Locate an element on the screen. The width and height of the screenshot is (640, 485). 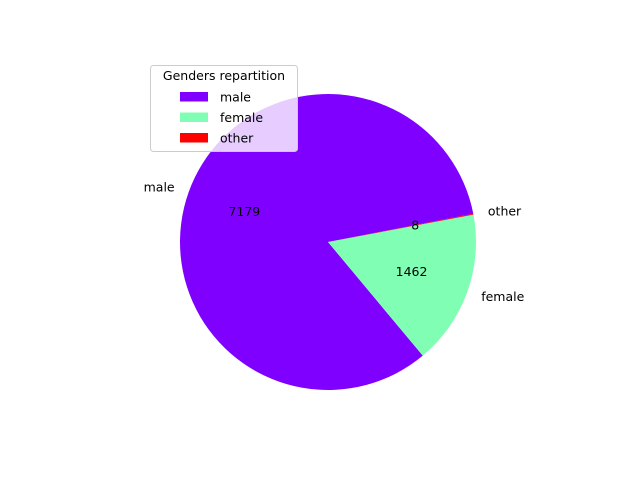
slice-value-other: 8 is located at coordinates (415, 224).